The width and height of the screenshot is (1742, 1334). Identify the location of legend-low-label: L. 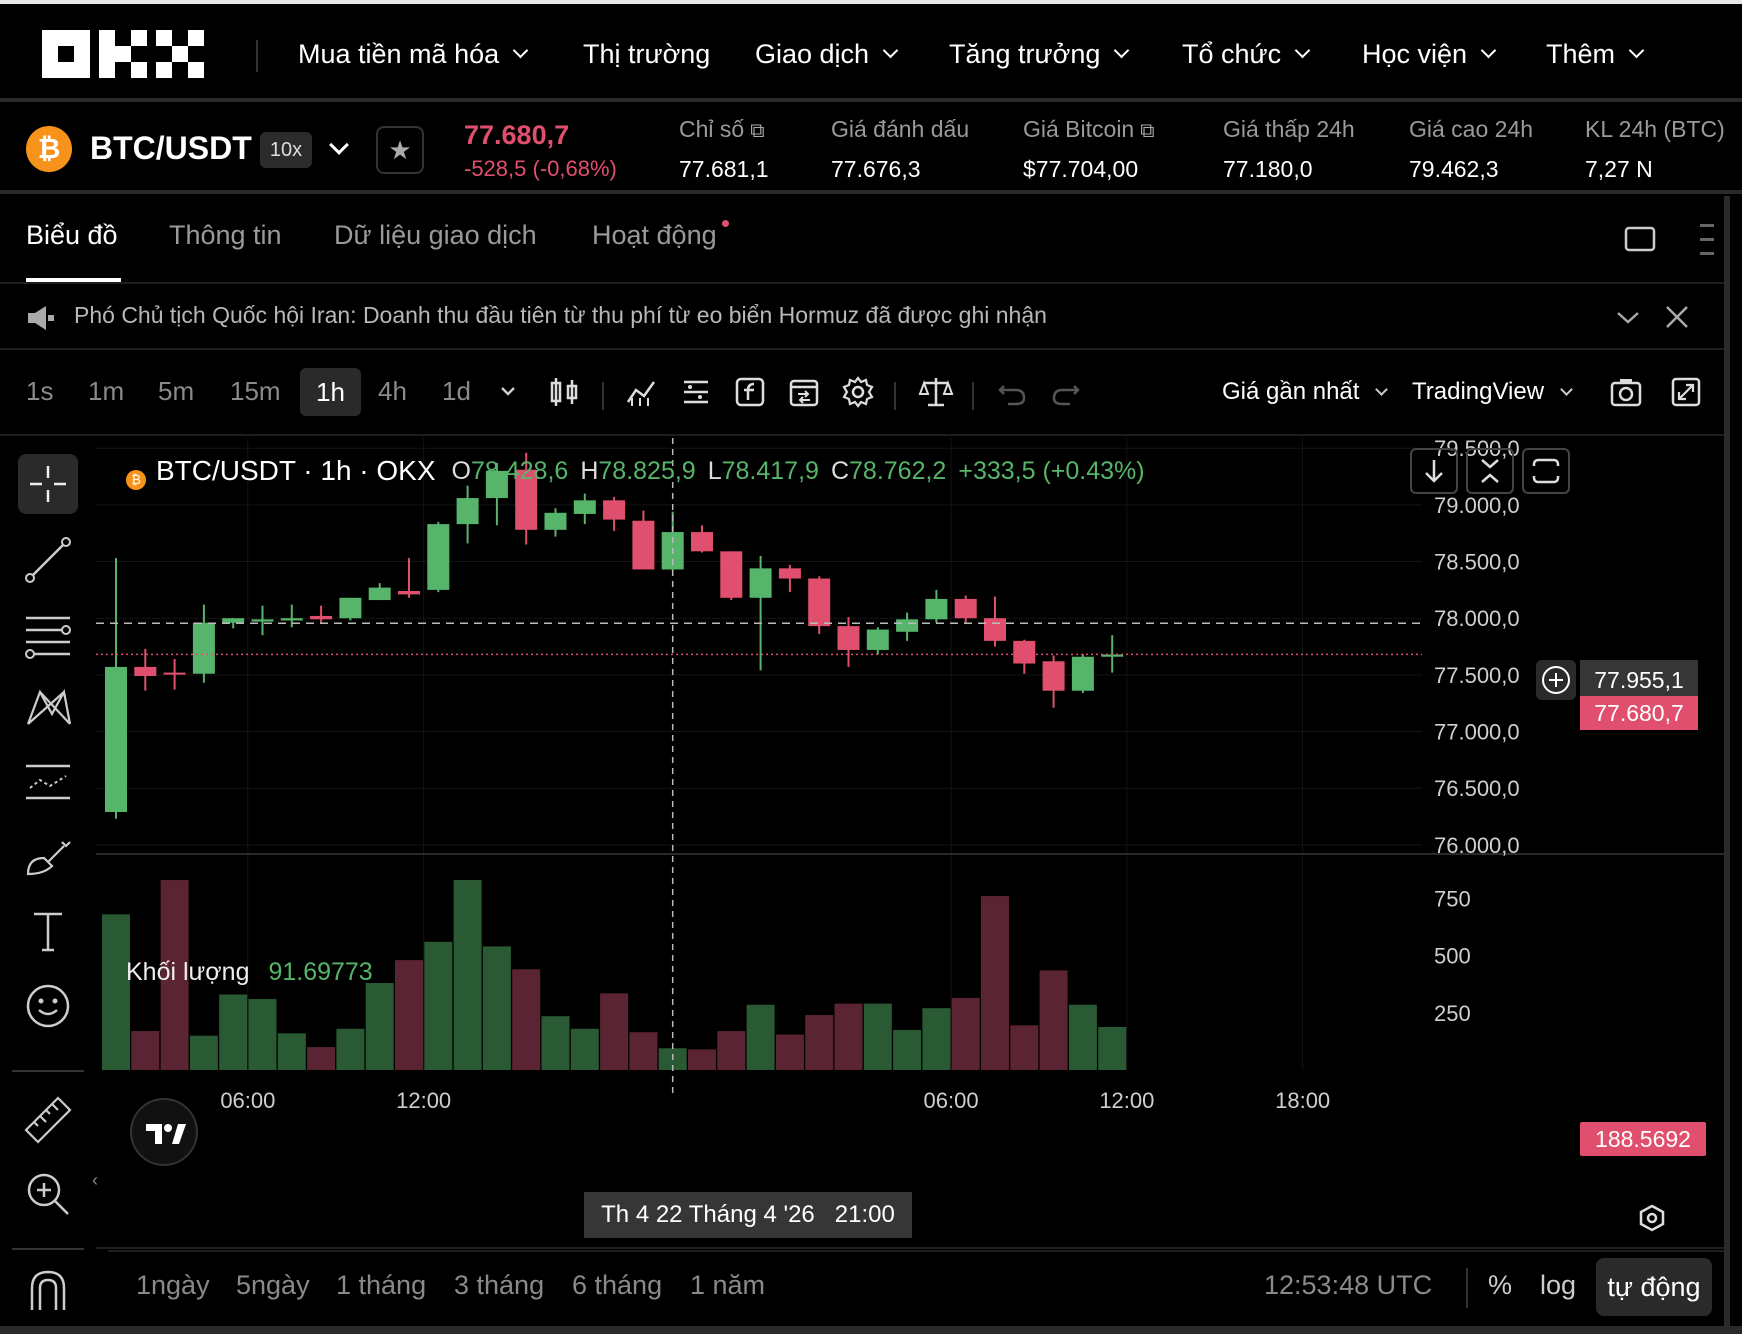
(714, 470).